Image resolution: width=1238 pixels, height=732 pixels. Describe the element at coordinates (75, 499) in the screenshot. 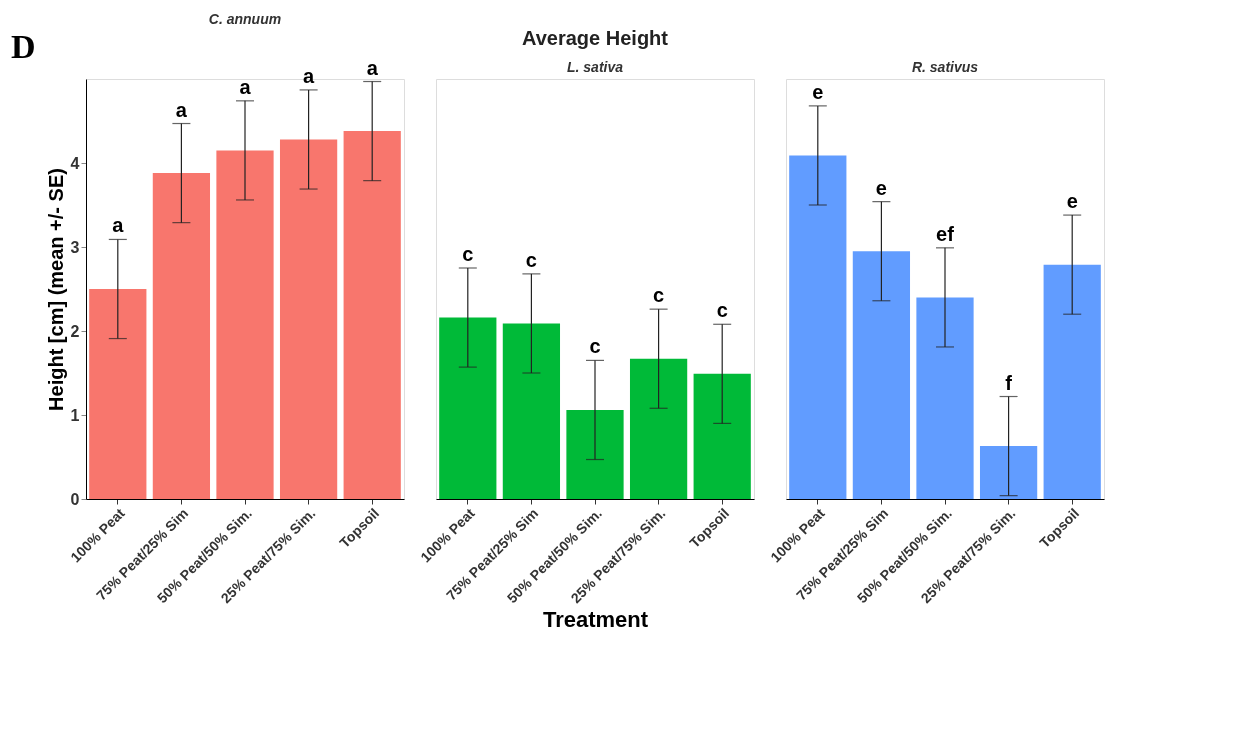

I see `y-tick-label: 0` at that location.